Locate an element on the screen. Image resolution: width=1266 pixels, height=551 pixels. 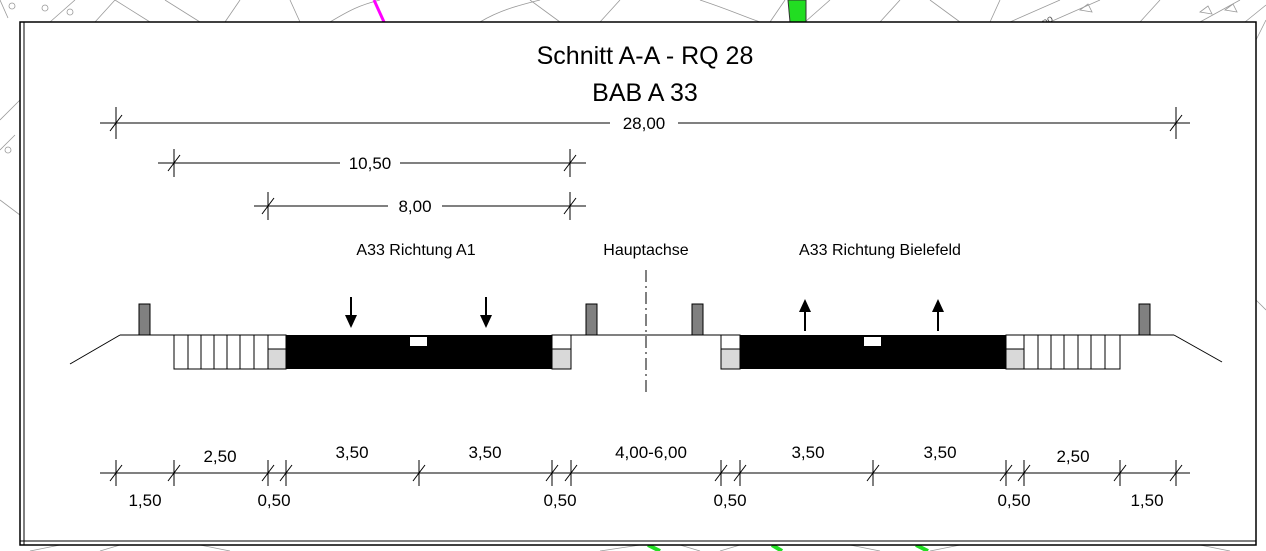
dim-bottom-0-50-d: 0,50 is located at coordinates (1013, 500).